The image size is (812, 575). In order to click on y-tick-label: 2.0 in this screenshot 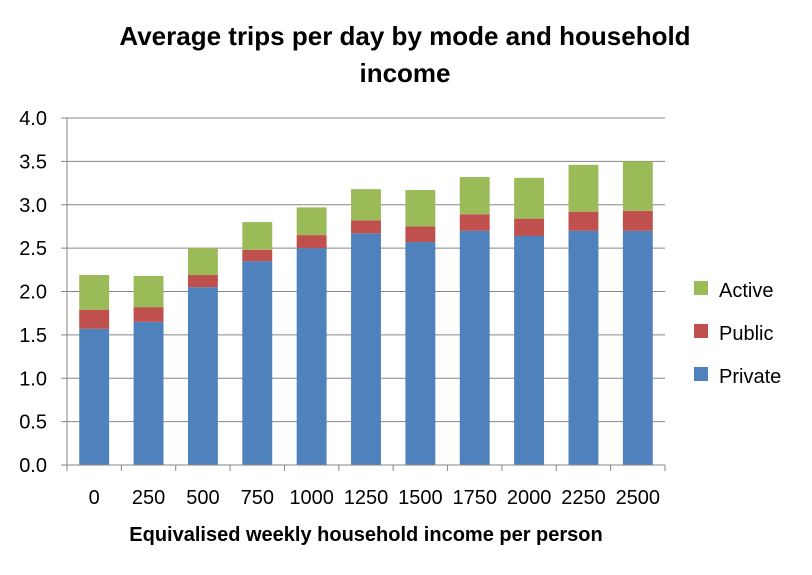, I will do `click(33, 293)`.